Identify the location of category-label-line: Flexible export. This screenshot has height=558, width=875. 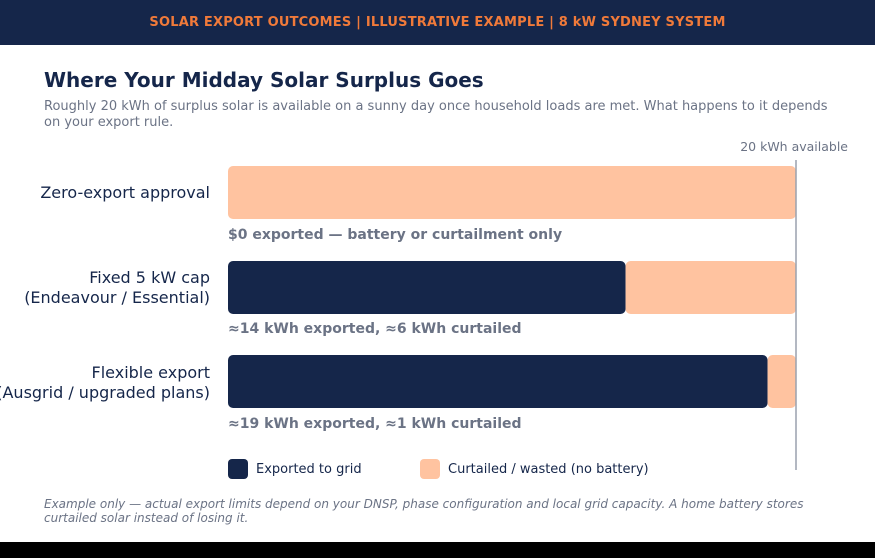
(150, 372).